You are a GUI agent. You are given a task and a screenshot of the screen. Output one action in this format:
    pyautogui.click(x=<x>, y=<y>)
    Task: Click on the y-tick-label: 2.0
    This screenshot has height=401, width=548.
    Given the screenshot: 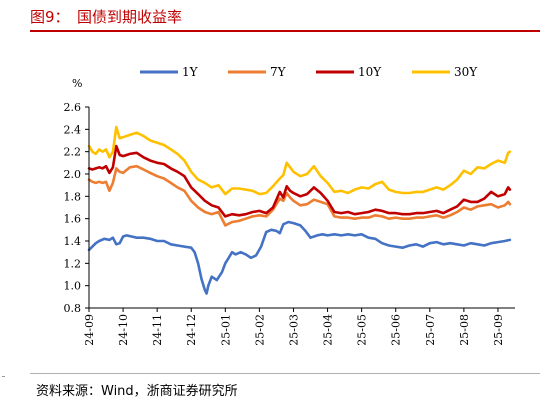 What is the action you would take?
    pyautogui.click(x=73, y=174)
    